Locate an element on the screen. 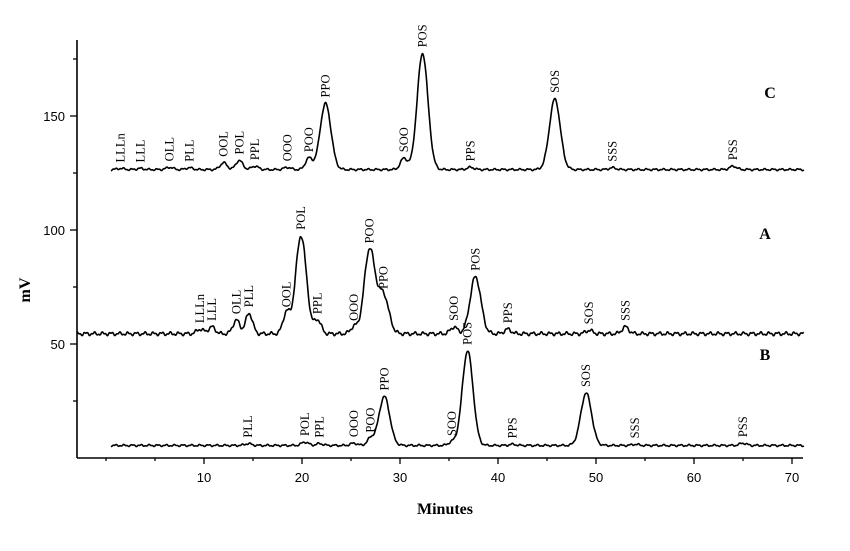 The width and height of the screenshot is (850, 551). peak-label-C-PPL: PPL is located at coordinates (255, 150).